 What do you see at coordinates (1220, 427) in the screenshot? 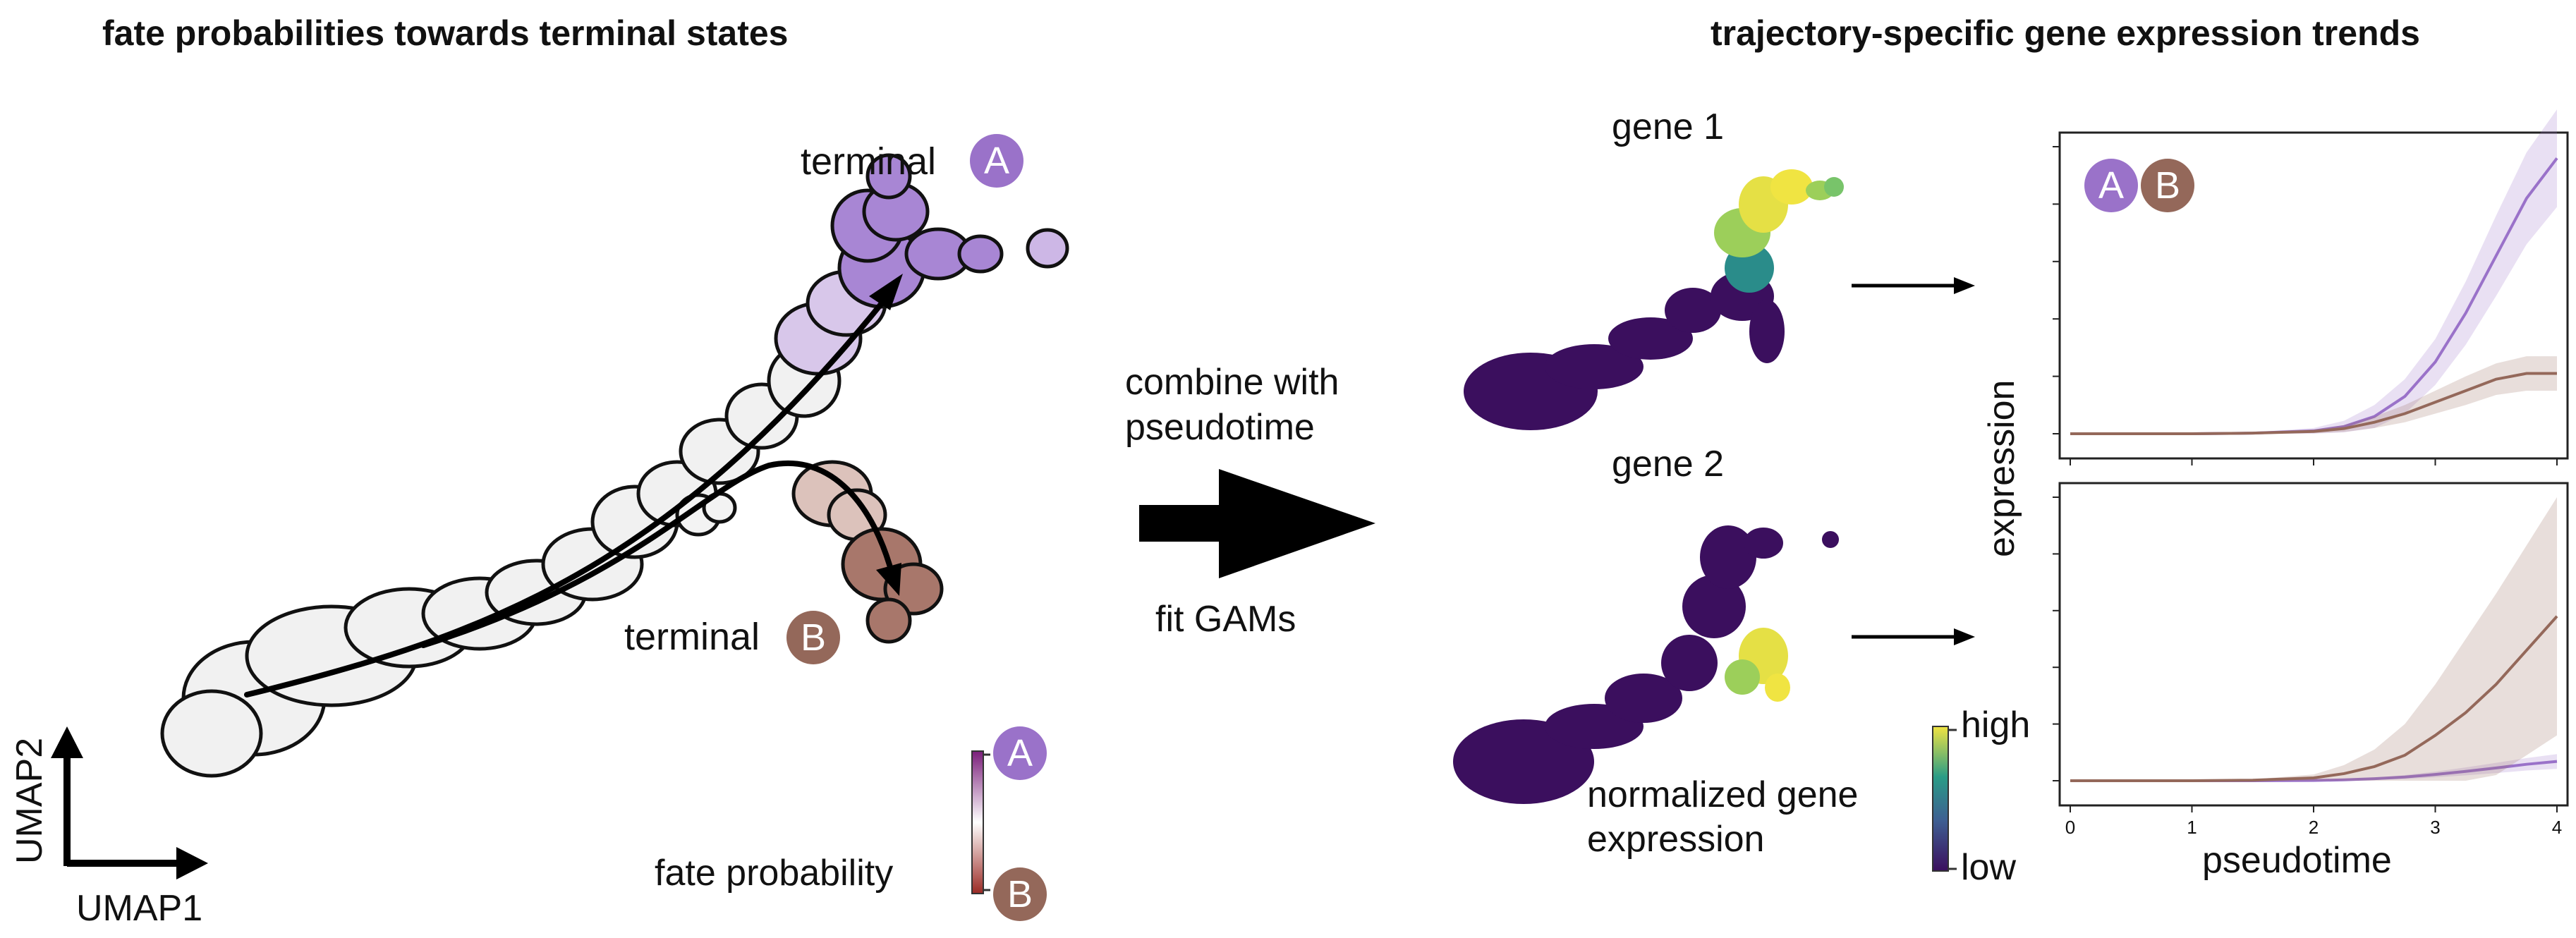
I see `combine-line2: pseudotime` at bounding box center [1220, 427].